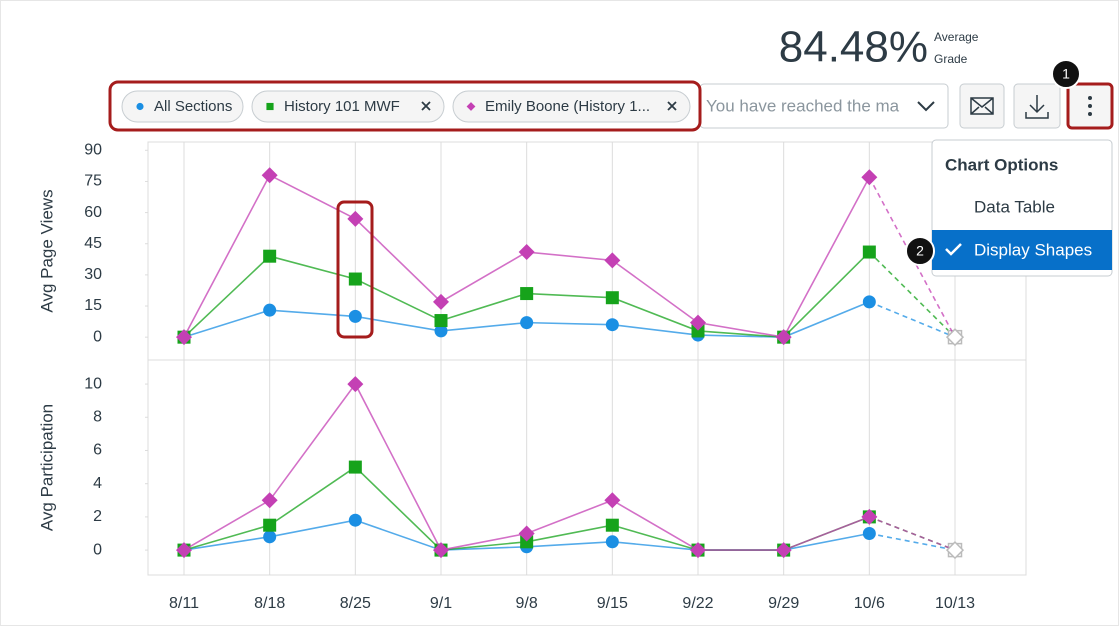 This screenshot has width=1119, height=626. Describe the element at coordinates (783, 603) in the screenshot. I see `x-tick-label: 9/29` at that location.